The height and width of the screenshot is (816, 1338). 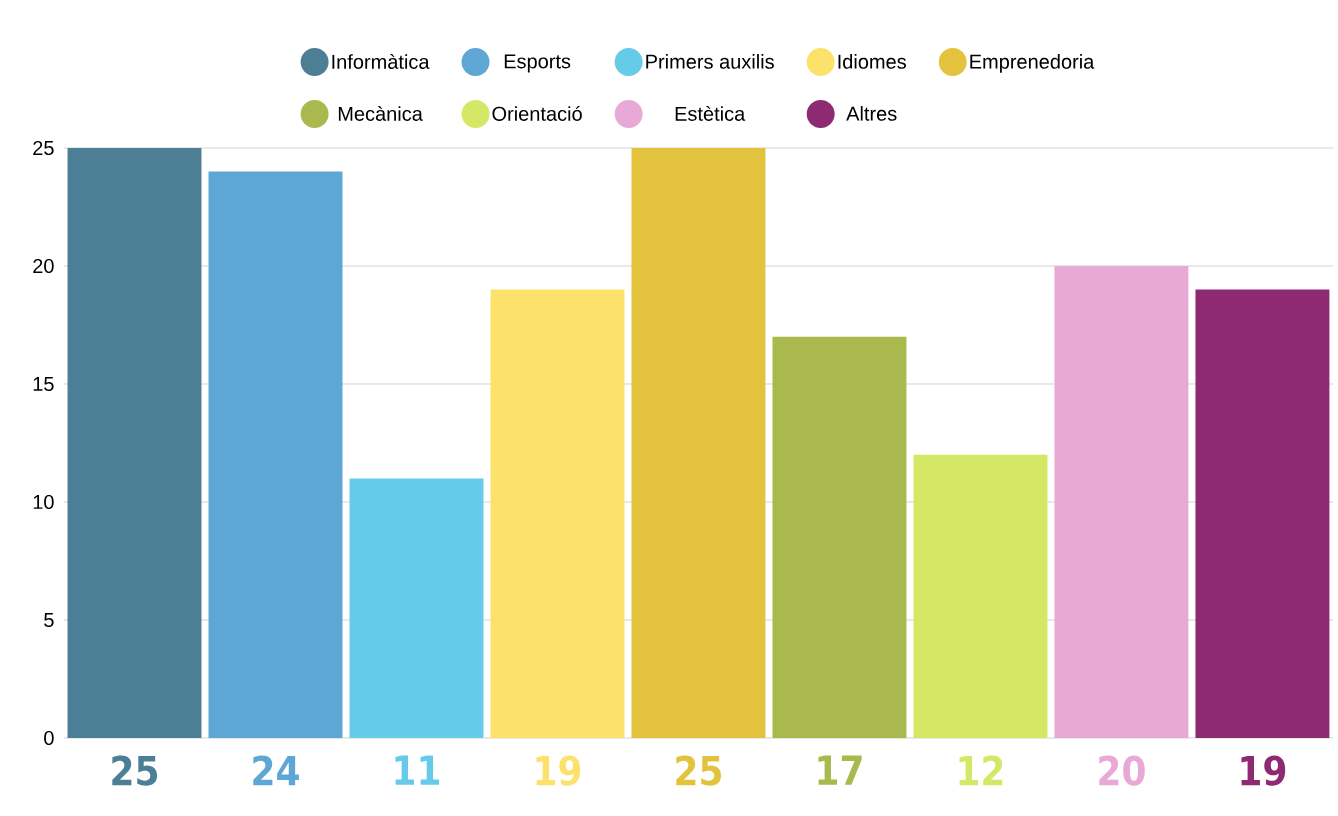 What do you see at coordinates (417, 770) in the screenshot?
I see `data-label: 11` at bounding box center [417, 770].